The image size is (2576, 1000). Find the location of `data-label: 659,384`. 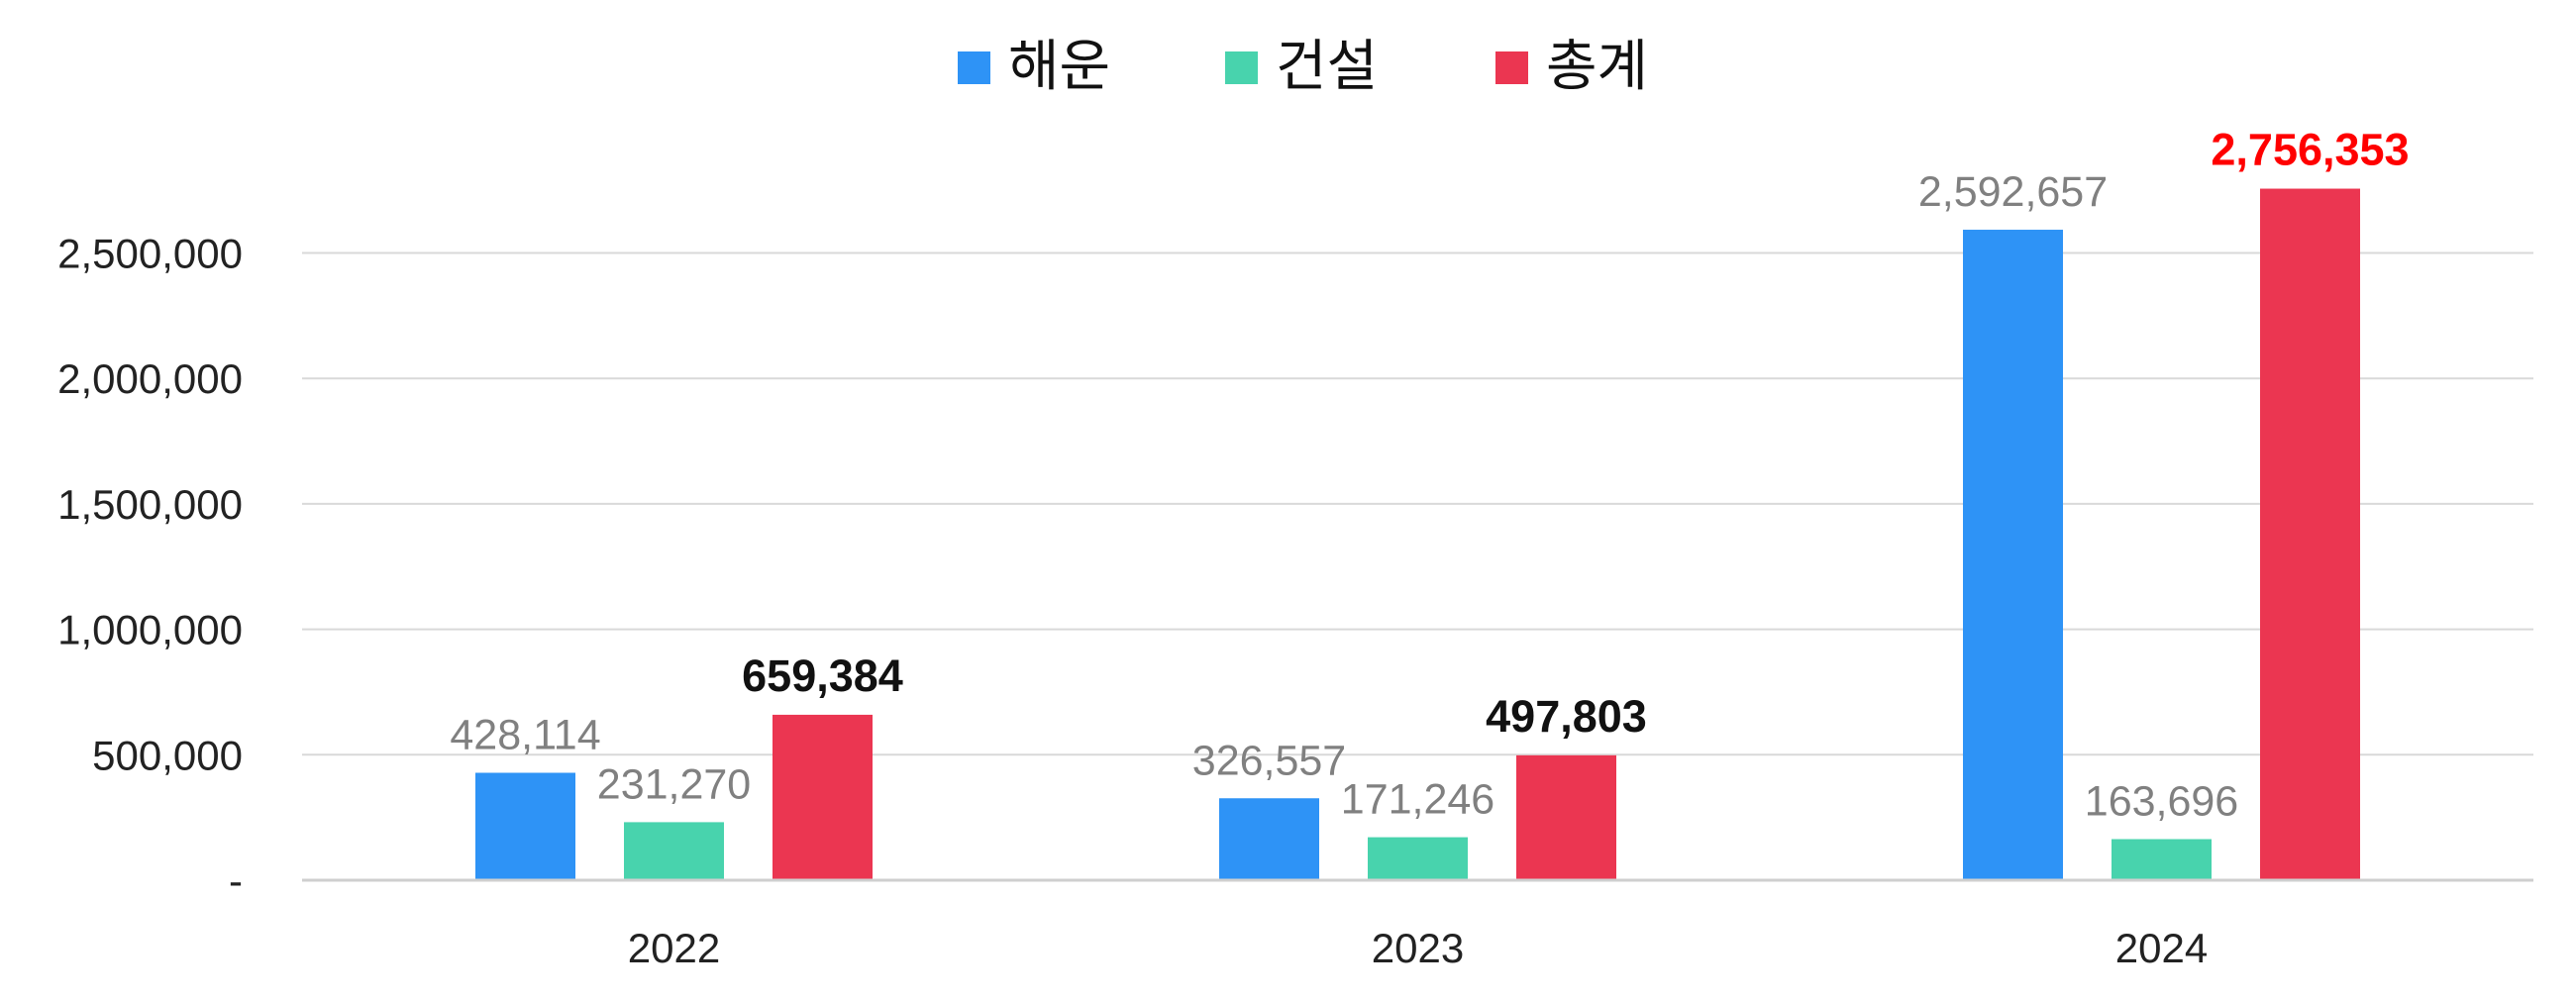

data-label: 659,384 is located at coordinates (822, 675).